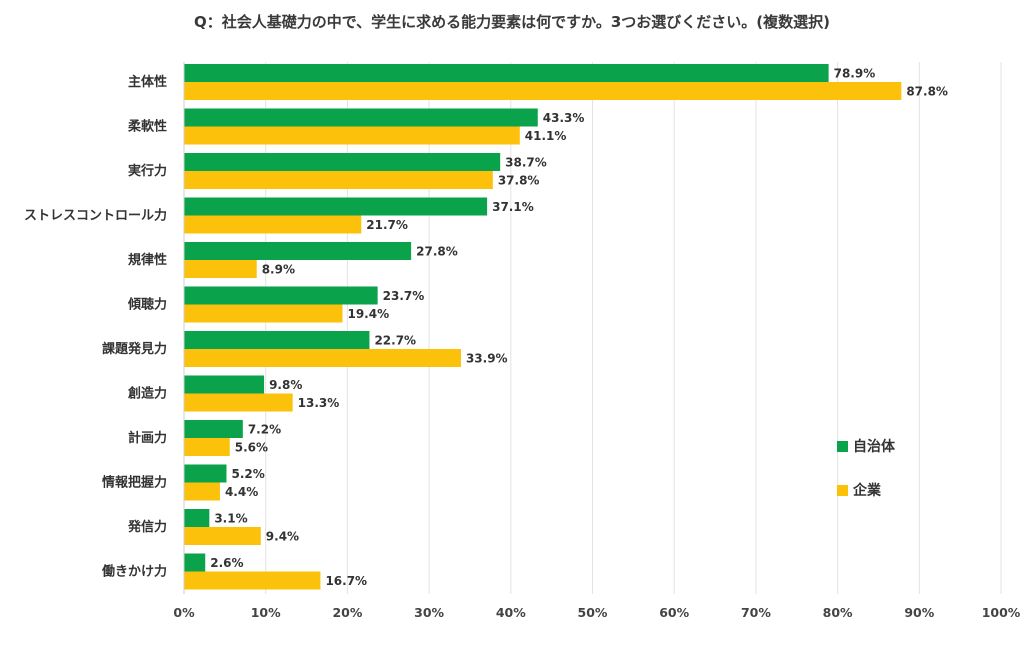  What do you see at coordinates (147, 171) in the screenshot?
I see `category-label: 実行力` at bounding box center [147, 171].